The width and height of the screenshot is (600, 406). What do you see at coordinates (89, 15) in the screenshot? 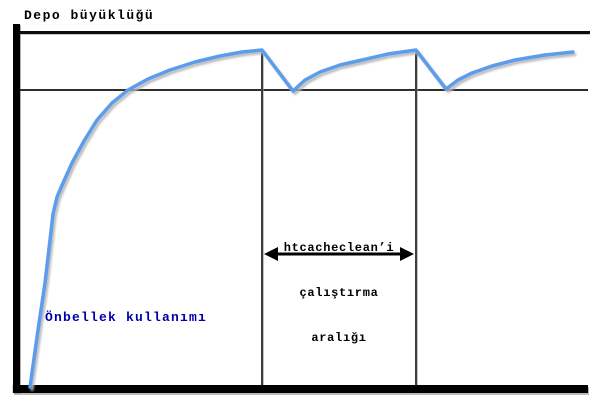
I see `storage-size-label: Depo büyüklüğü` at bounding box center [89, 15].